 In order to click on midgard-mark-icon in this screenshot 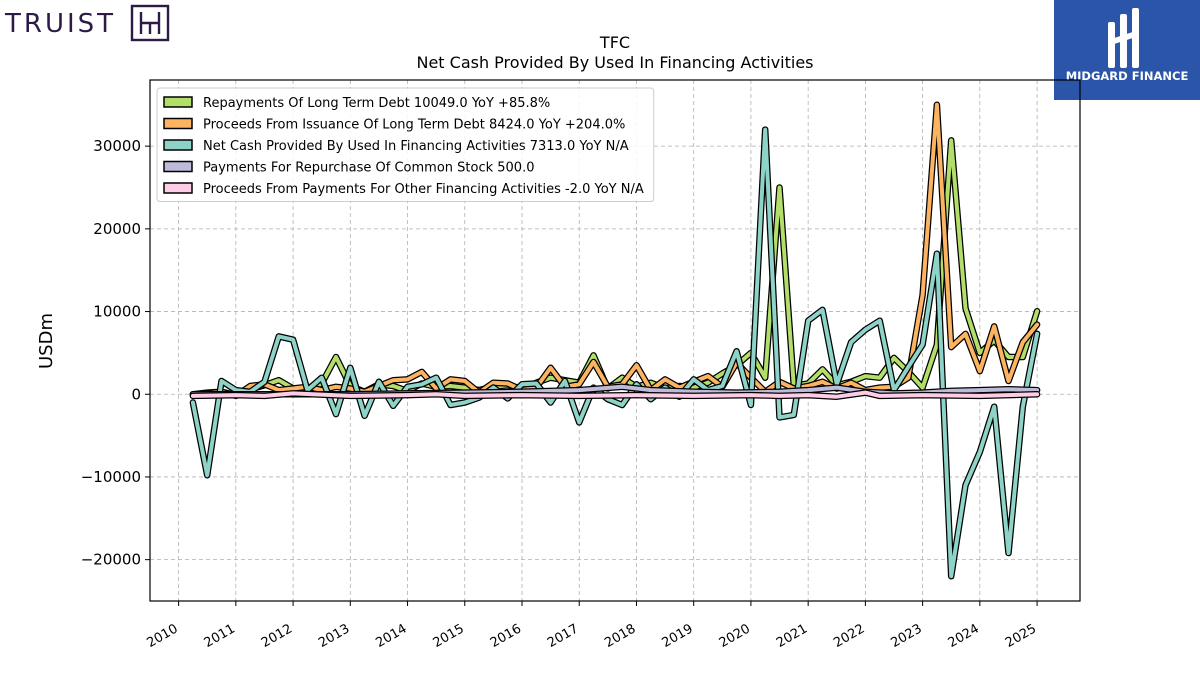, I will do `click(1123, 38)`.